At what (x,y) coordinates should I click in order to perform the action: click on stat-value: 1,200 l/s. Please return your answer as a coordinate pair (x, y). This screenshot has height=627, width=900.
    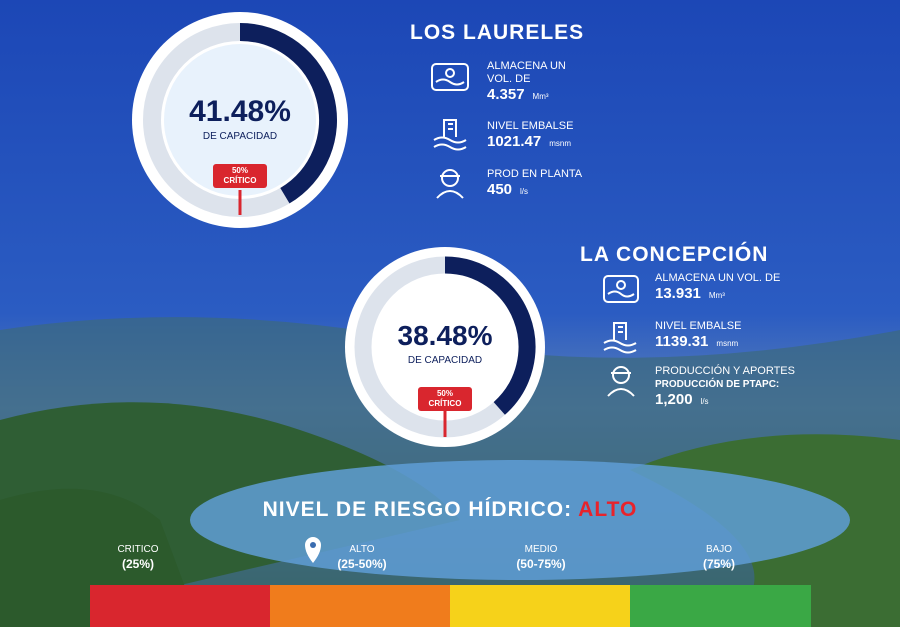
    Looking at the image, I should click on (725, 399).